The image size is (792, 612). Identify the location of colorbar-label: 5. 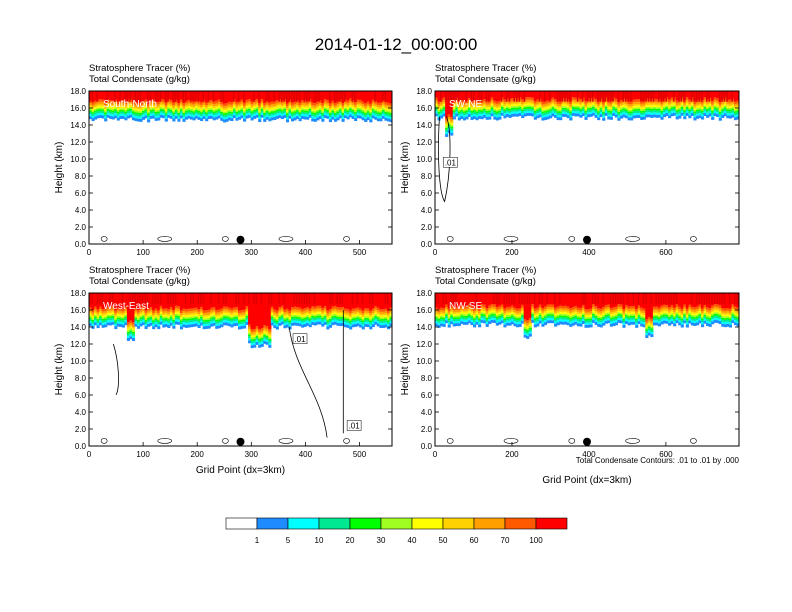
(288, 540).